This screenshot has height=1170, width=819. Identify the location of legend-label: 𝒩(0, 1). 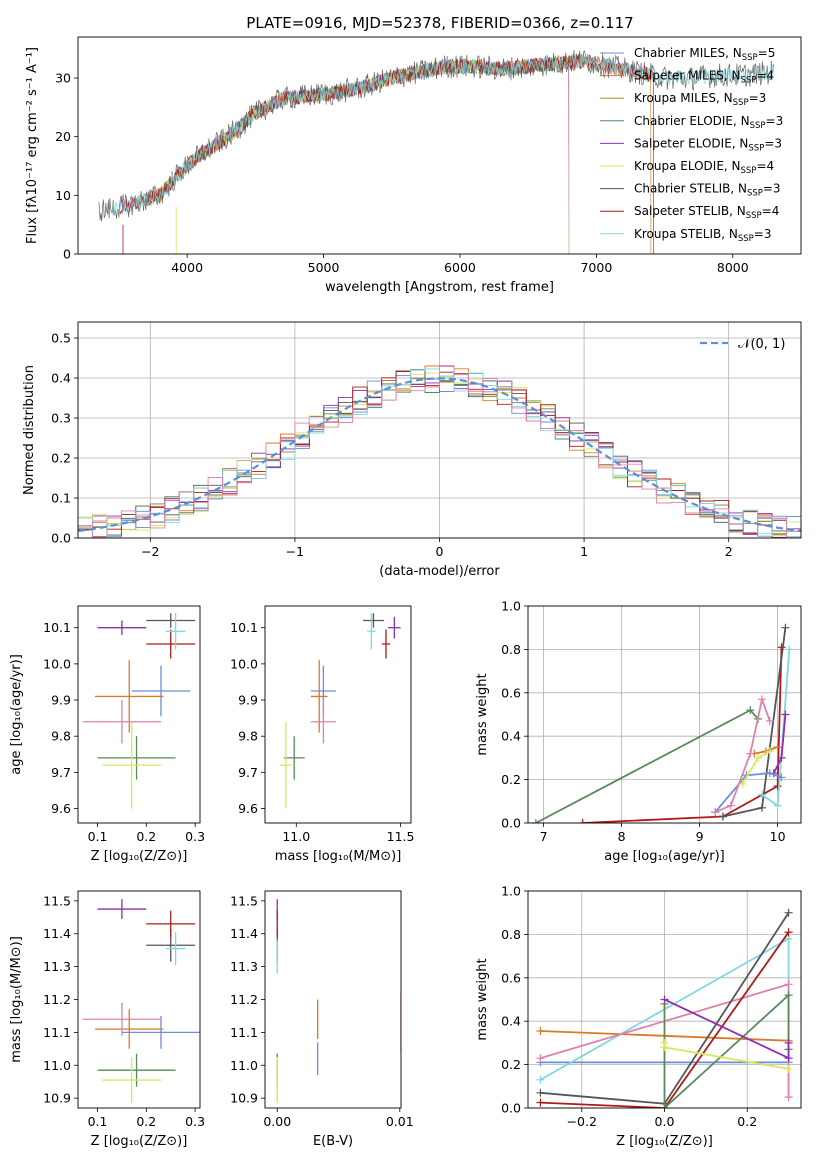
(761, 344).